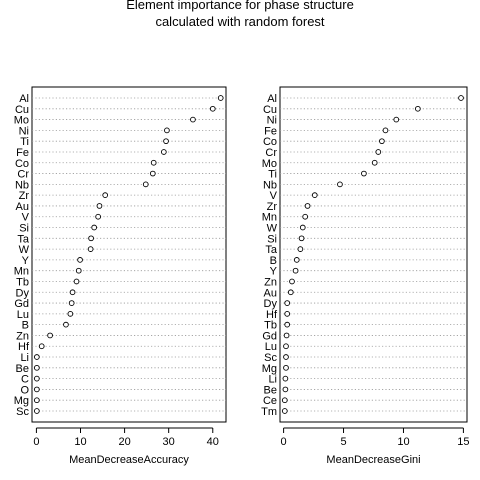  Describe the element at coordinates (463, 442) in the screenshot. I see `x-tick-label: 15` at that location.